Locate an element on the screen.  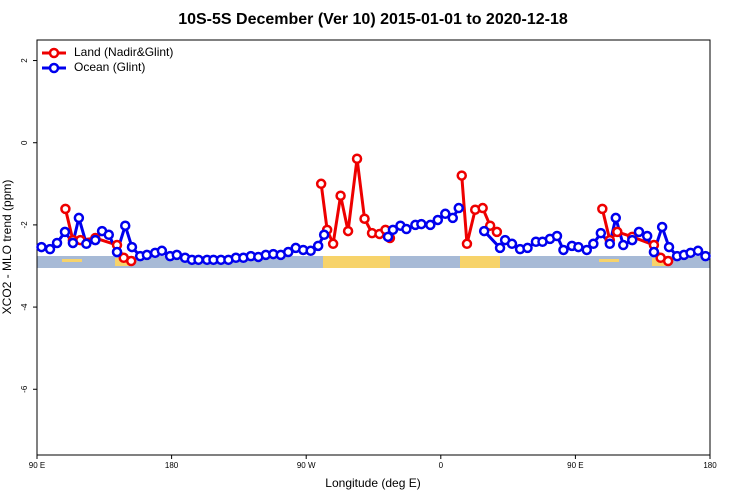
x-axis-label: Longitude (deg E) is located at coordinates (372, 483).